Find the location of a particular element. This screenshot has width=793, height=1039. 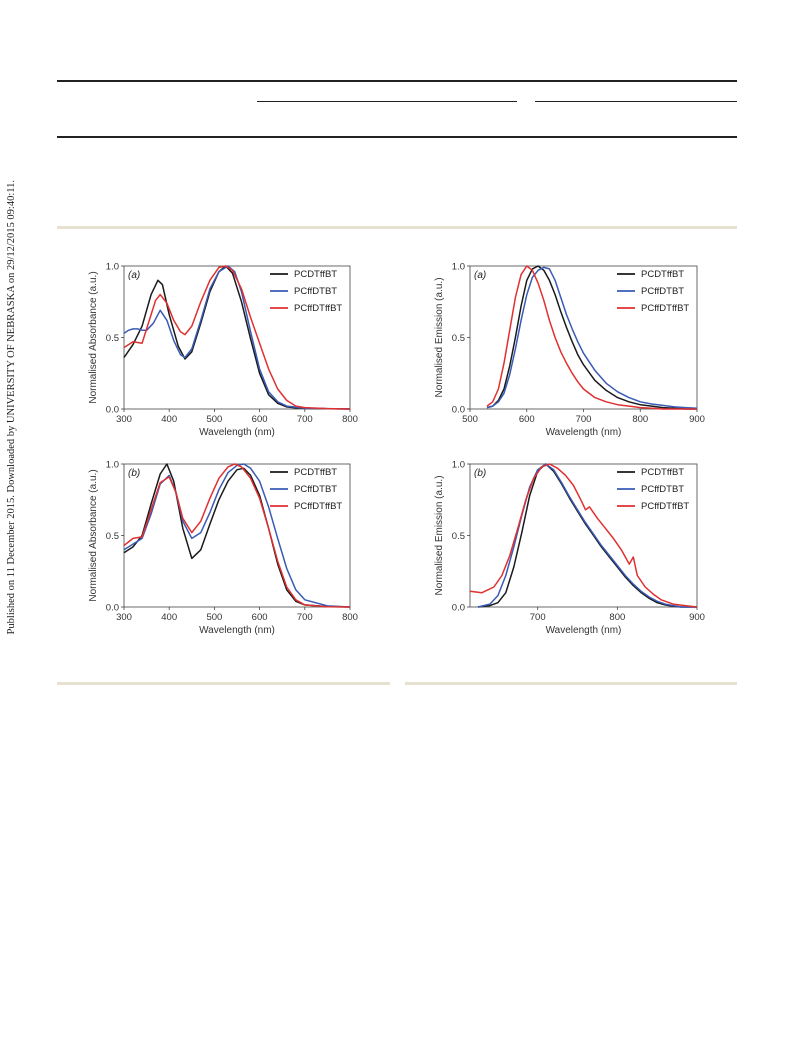

chart2-x-tick-label: 300 is located at coordinates (124, 617).